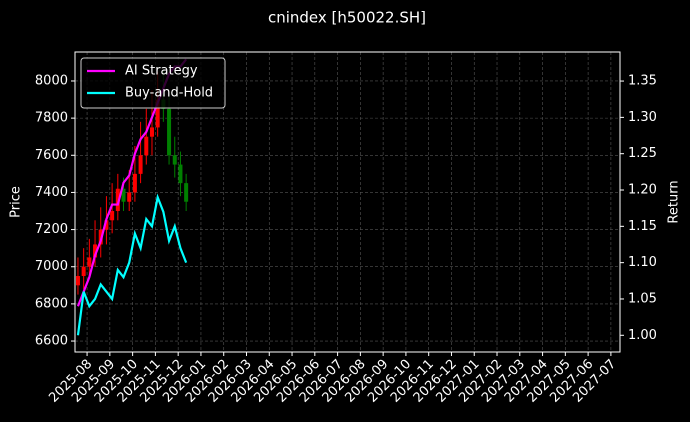  What do you see at coordinates (16, 202) in the screenshot?
I see `y-axis-label: Price` at bounding box center [16, 202].